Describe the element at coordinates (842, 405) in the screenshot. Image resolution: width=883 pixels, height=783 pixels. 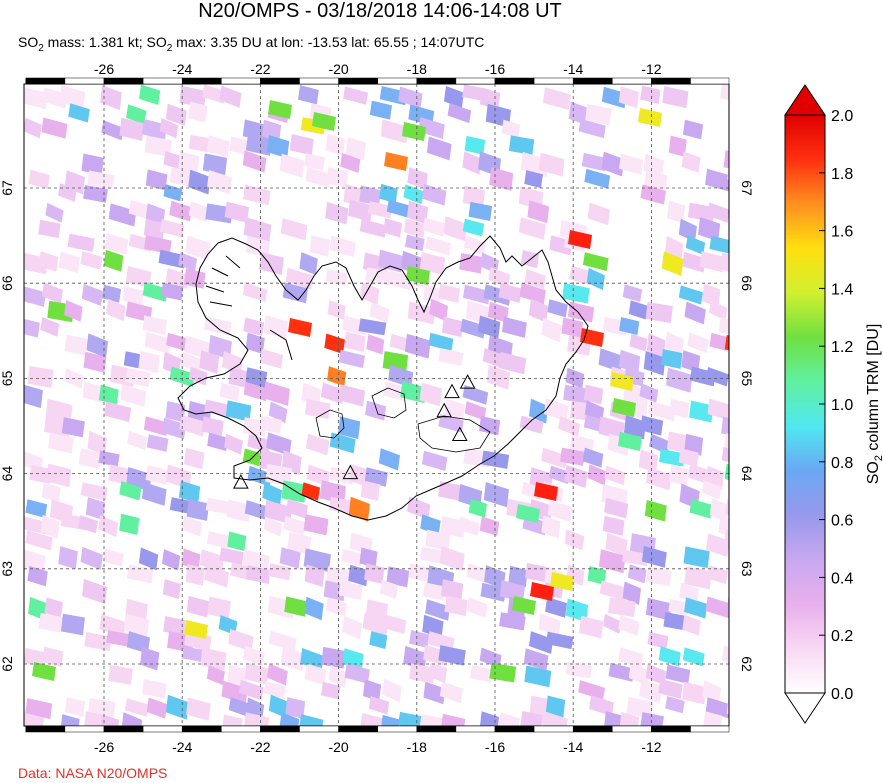
I see `colorbar-tick-label: 1.0` at that location.